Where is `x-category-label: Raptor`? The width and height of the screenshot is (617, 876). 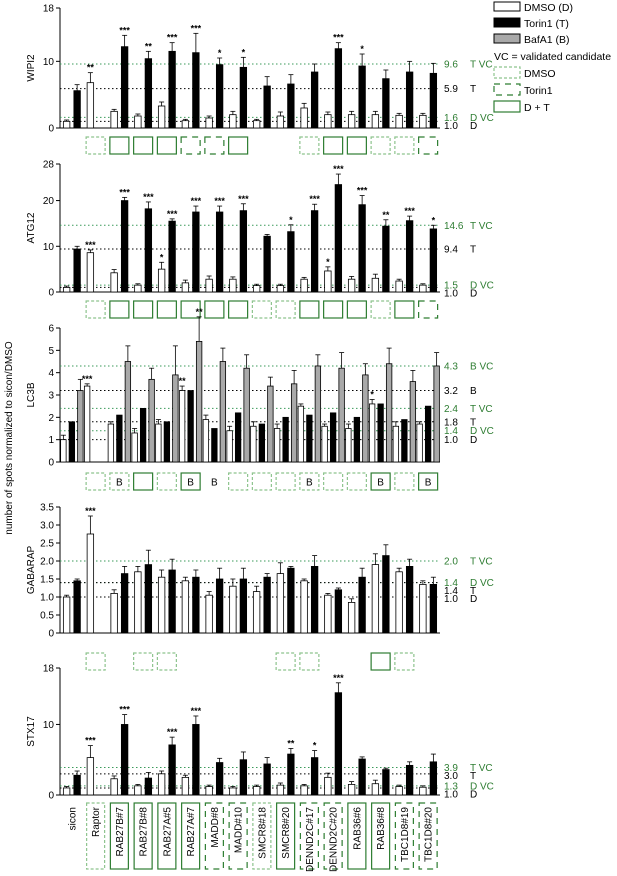
x-category-label: Raptor is located at coordinates (96, 821).